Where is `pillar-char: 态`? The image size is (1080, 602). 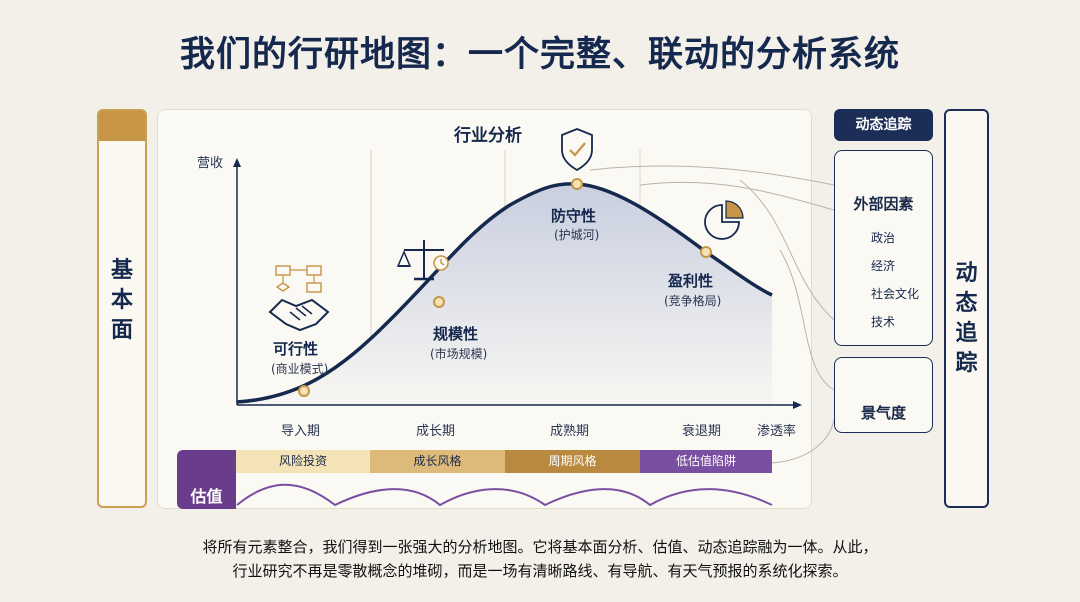
pillar-char: 态 is located at coordinates (966, 303).